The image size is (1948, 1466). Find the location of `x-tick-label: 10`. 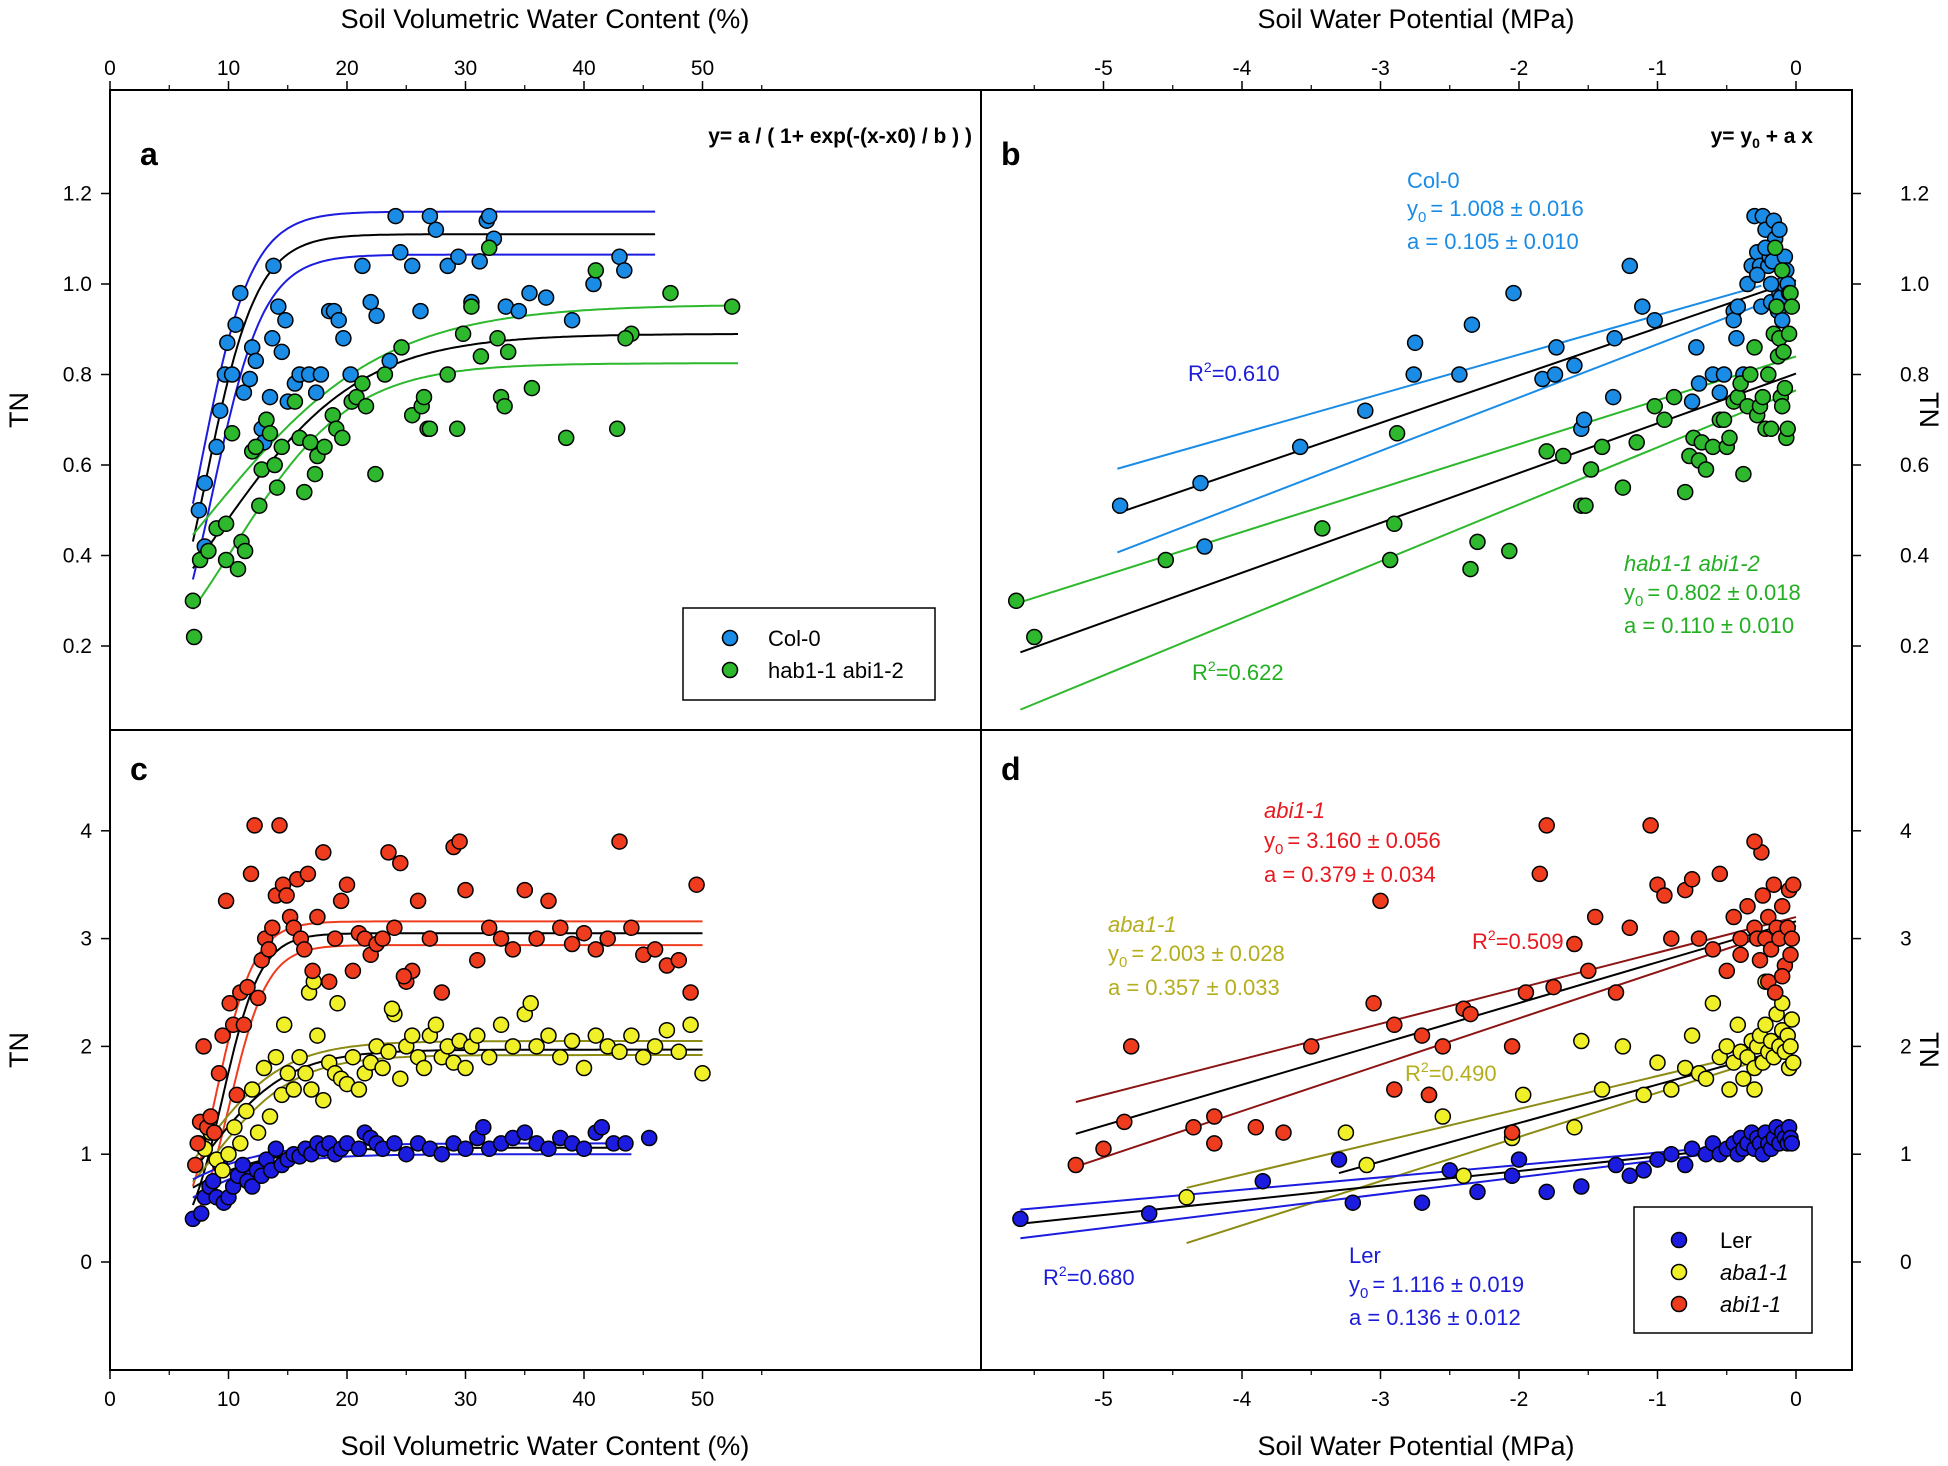

x-tick-label: 10 is located at coordinates (228, 1399).